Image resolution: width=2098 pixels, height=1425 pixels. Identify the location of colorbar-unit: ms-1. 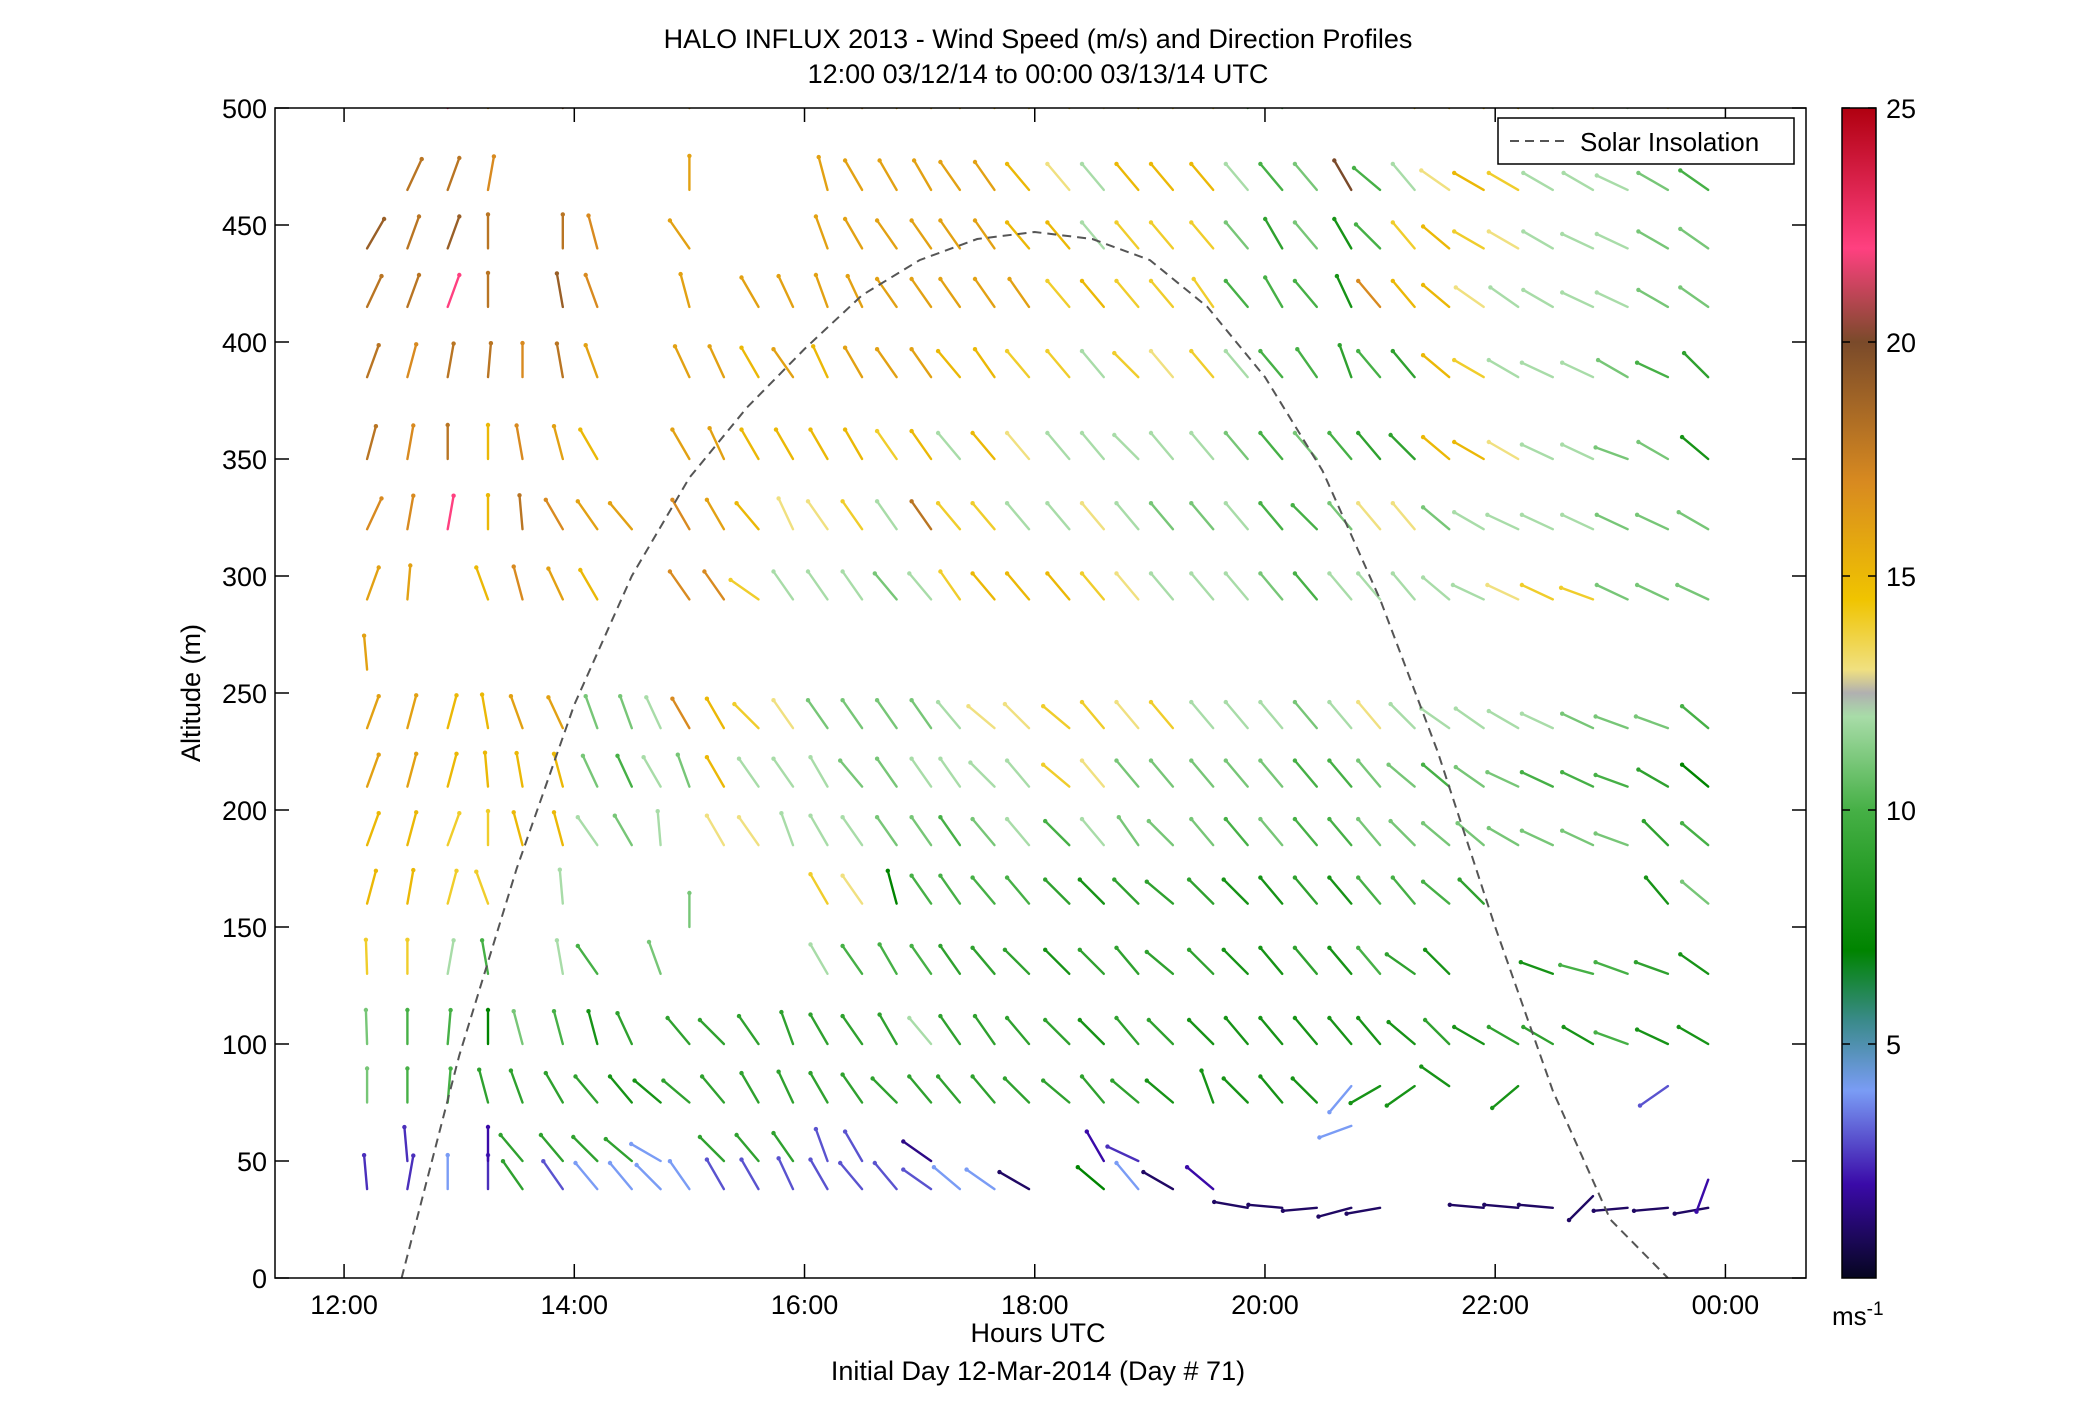
(1858, 1315).